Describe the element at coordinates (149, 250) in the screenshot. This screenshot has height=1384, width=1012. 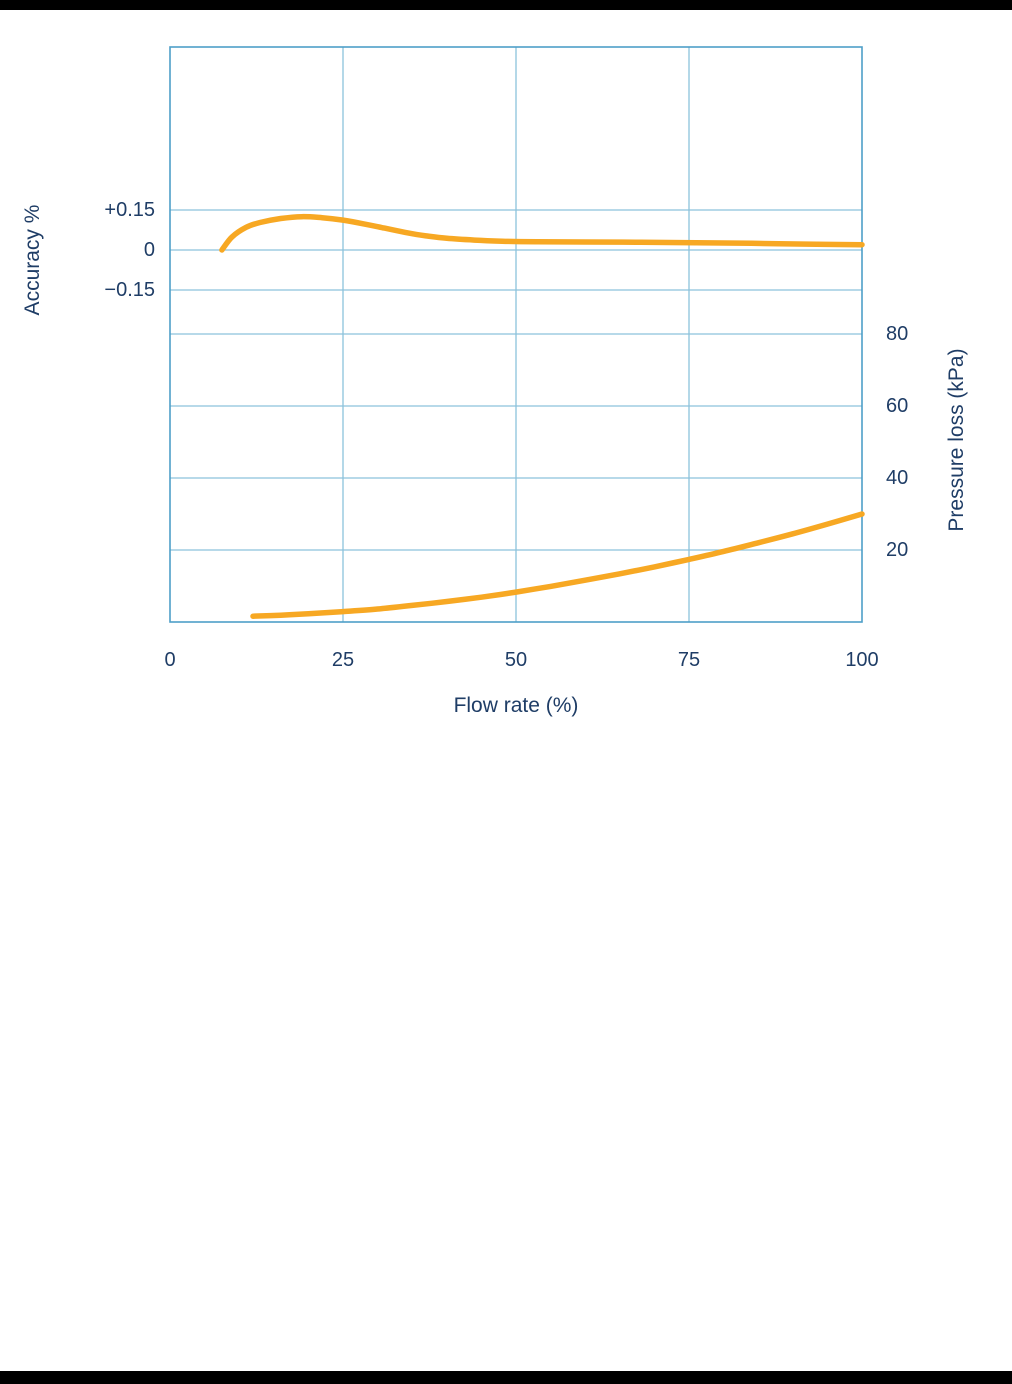
I see `left-axis-tick-label: 0` at that location.